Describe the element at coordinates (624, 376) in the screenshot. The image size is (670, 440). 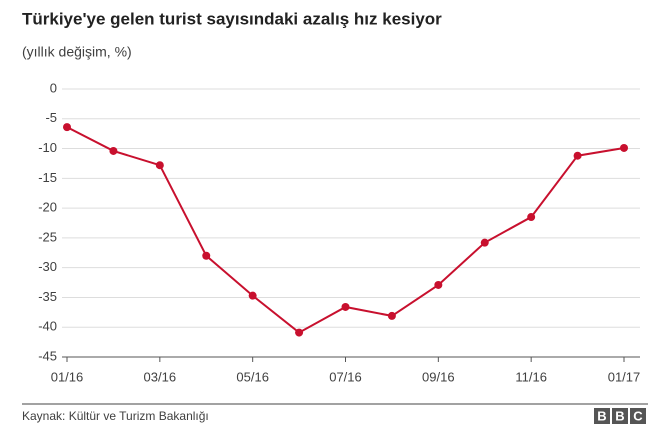
I see `x-tick-label: 01/17` at that location.